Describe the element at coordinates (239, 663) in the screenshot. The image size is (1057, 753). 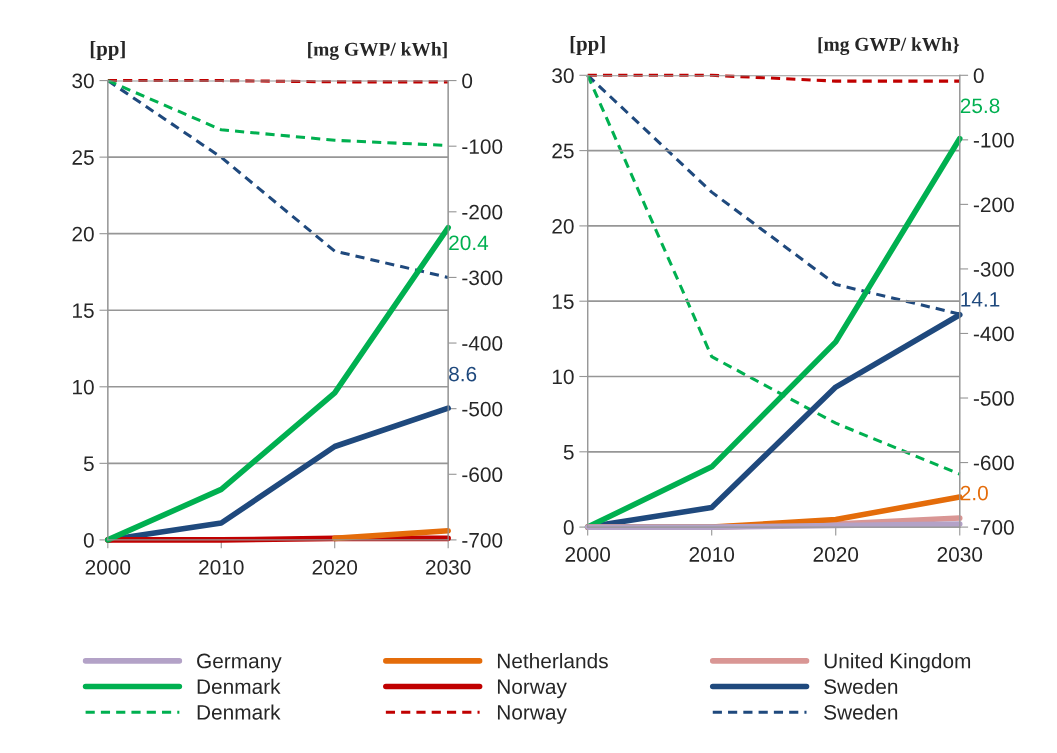
I see `legend-label: Germany` at that location.